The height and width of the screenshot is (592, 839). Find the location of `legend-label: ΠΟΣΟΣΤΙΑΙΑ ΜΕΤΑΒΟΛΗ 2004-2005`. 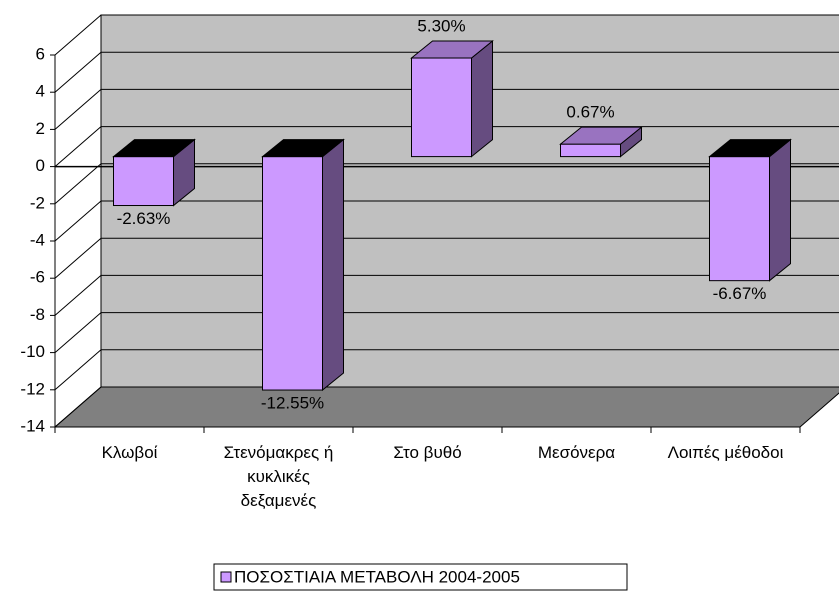

legend-label: ΠΟΣΟΣΤΙΑΙΑ ΜΕΤΑΒΟΛΗ 2004-2005 is located at coordinates (377, 576).